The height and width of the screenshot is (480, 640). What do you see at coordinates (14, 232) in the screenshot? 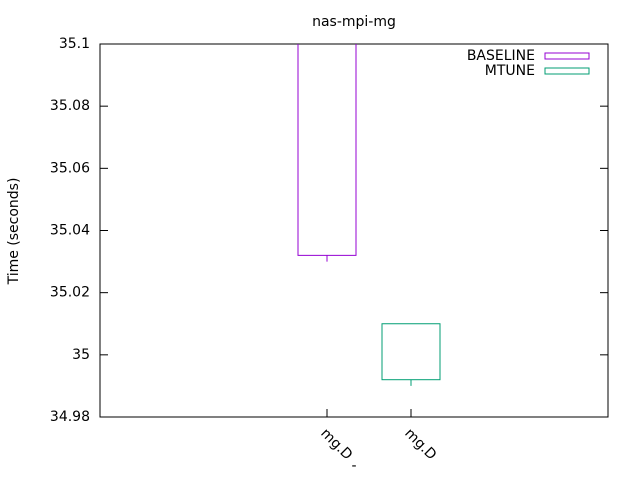
I see `y-axis-label: Time (seconds)` at bounding box center [14, 232].